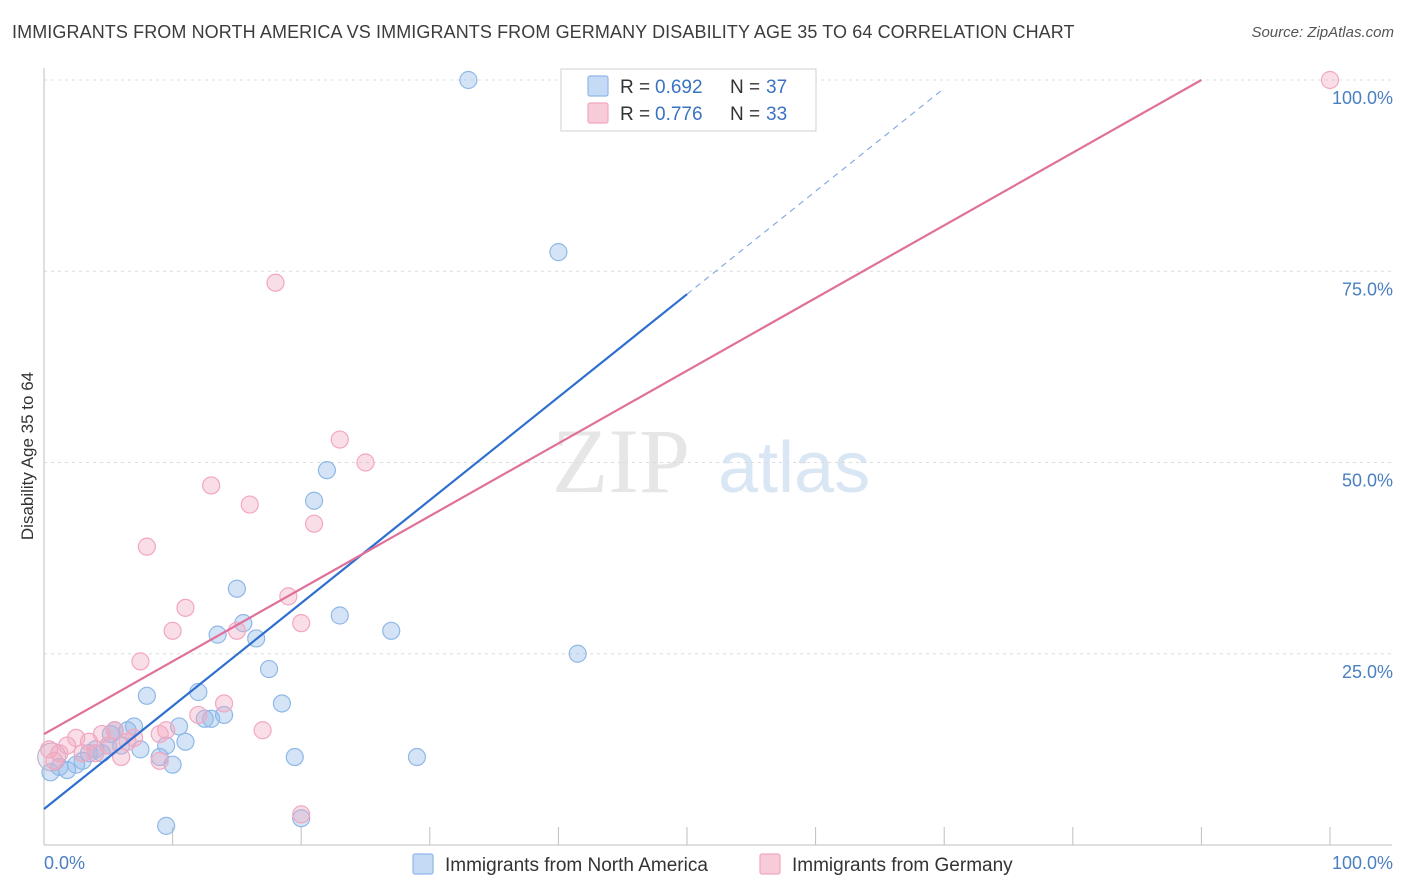 This screenshot has height=892, width=1406. Describe the element at coordinates (776, 114) in the screenshot. I see `legend-n-value-2: 33` at that location.